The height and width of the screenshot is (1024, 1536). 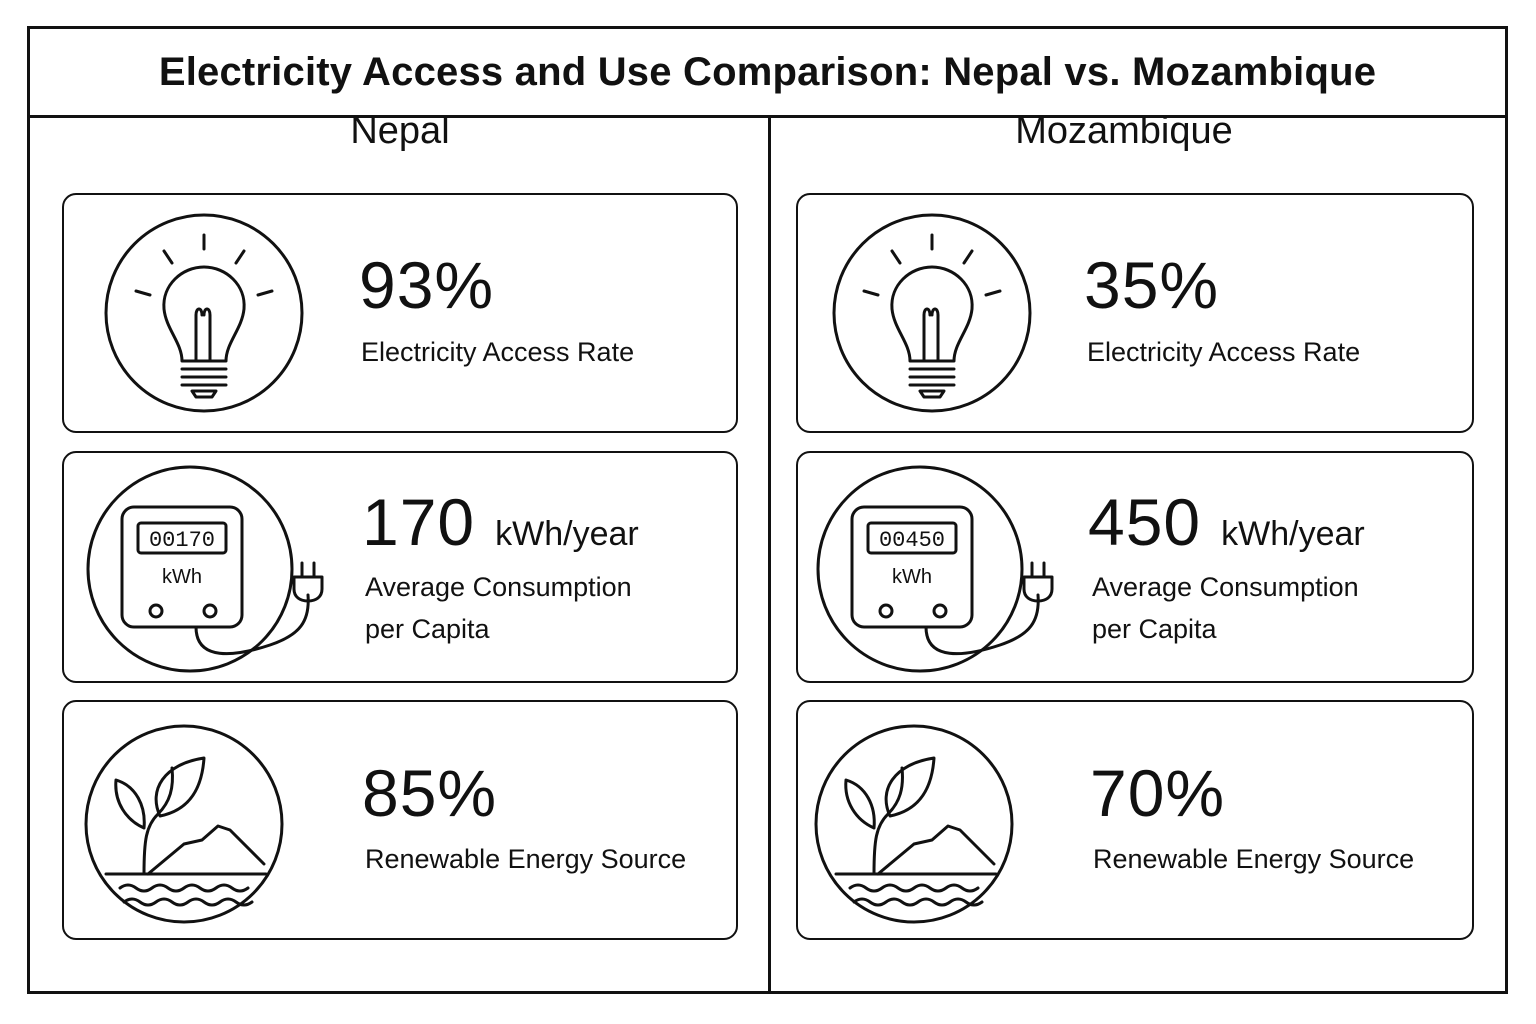 I want to click on nepal-access-card: 93% Electricity Access Rate, so click(x=400, y=313).